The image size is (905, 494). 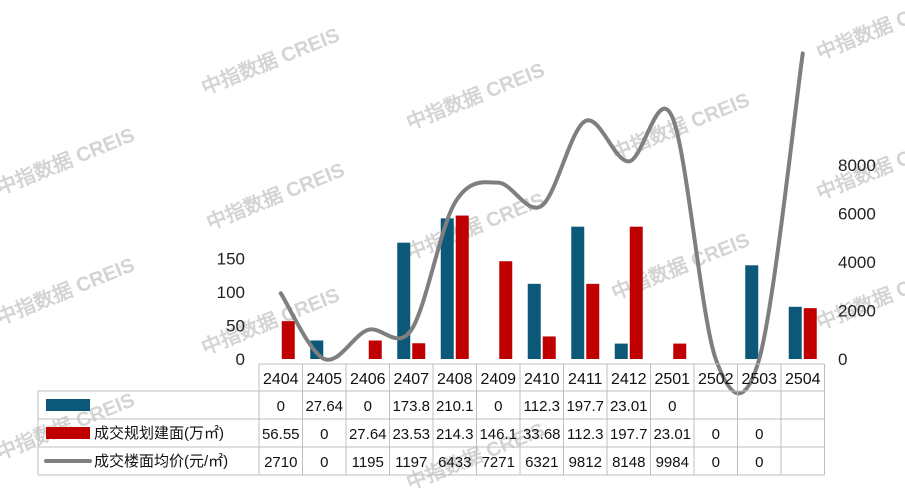 What do you see at coordinates (411, 406) in the screenshot?
I see `table-cell: 173.8` at bounding box center [411, 406].